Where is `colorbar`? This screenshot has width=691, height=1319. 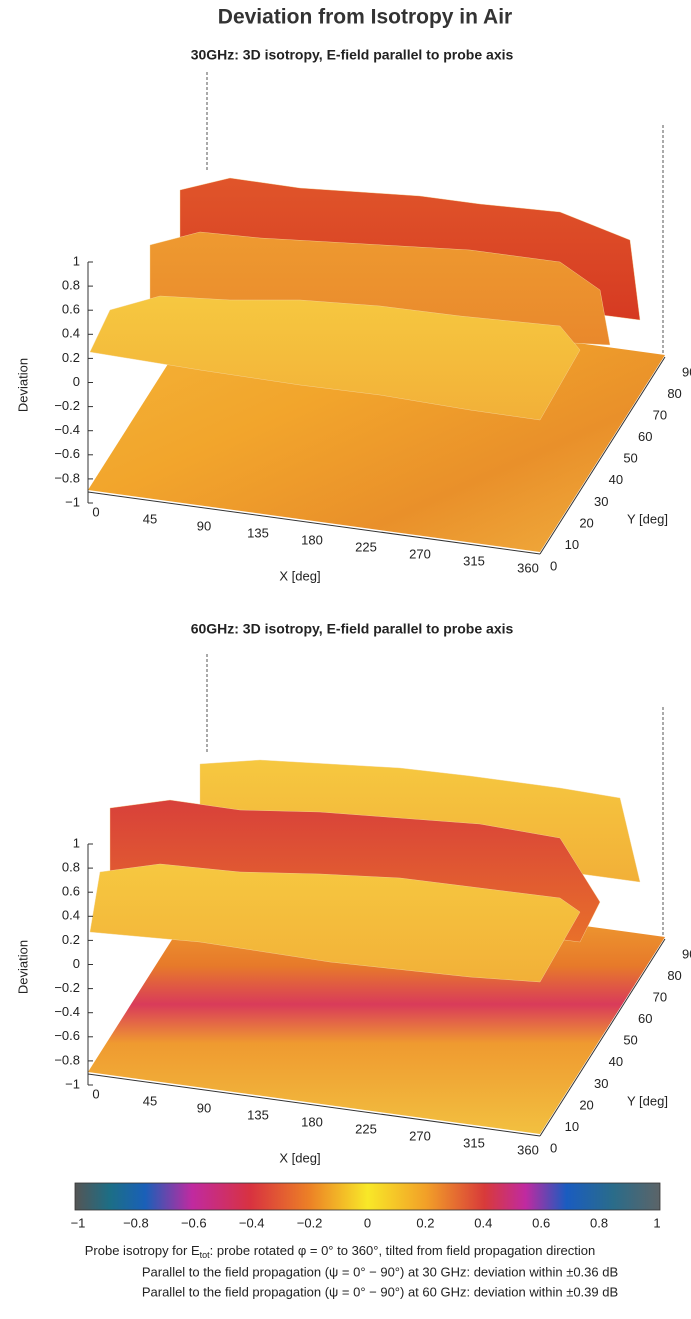
colorbar is located at coordinates (367, 1196).